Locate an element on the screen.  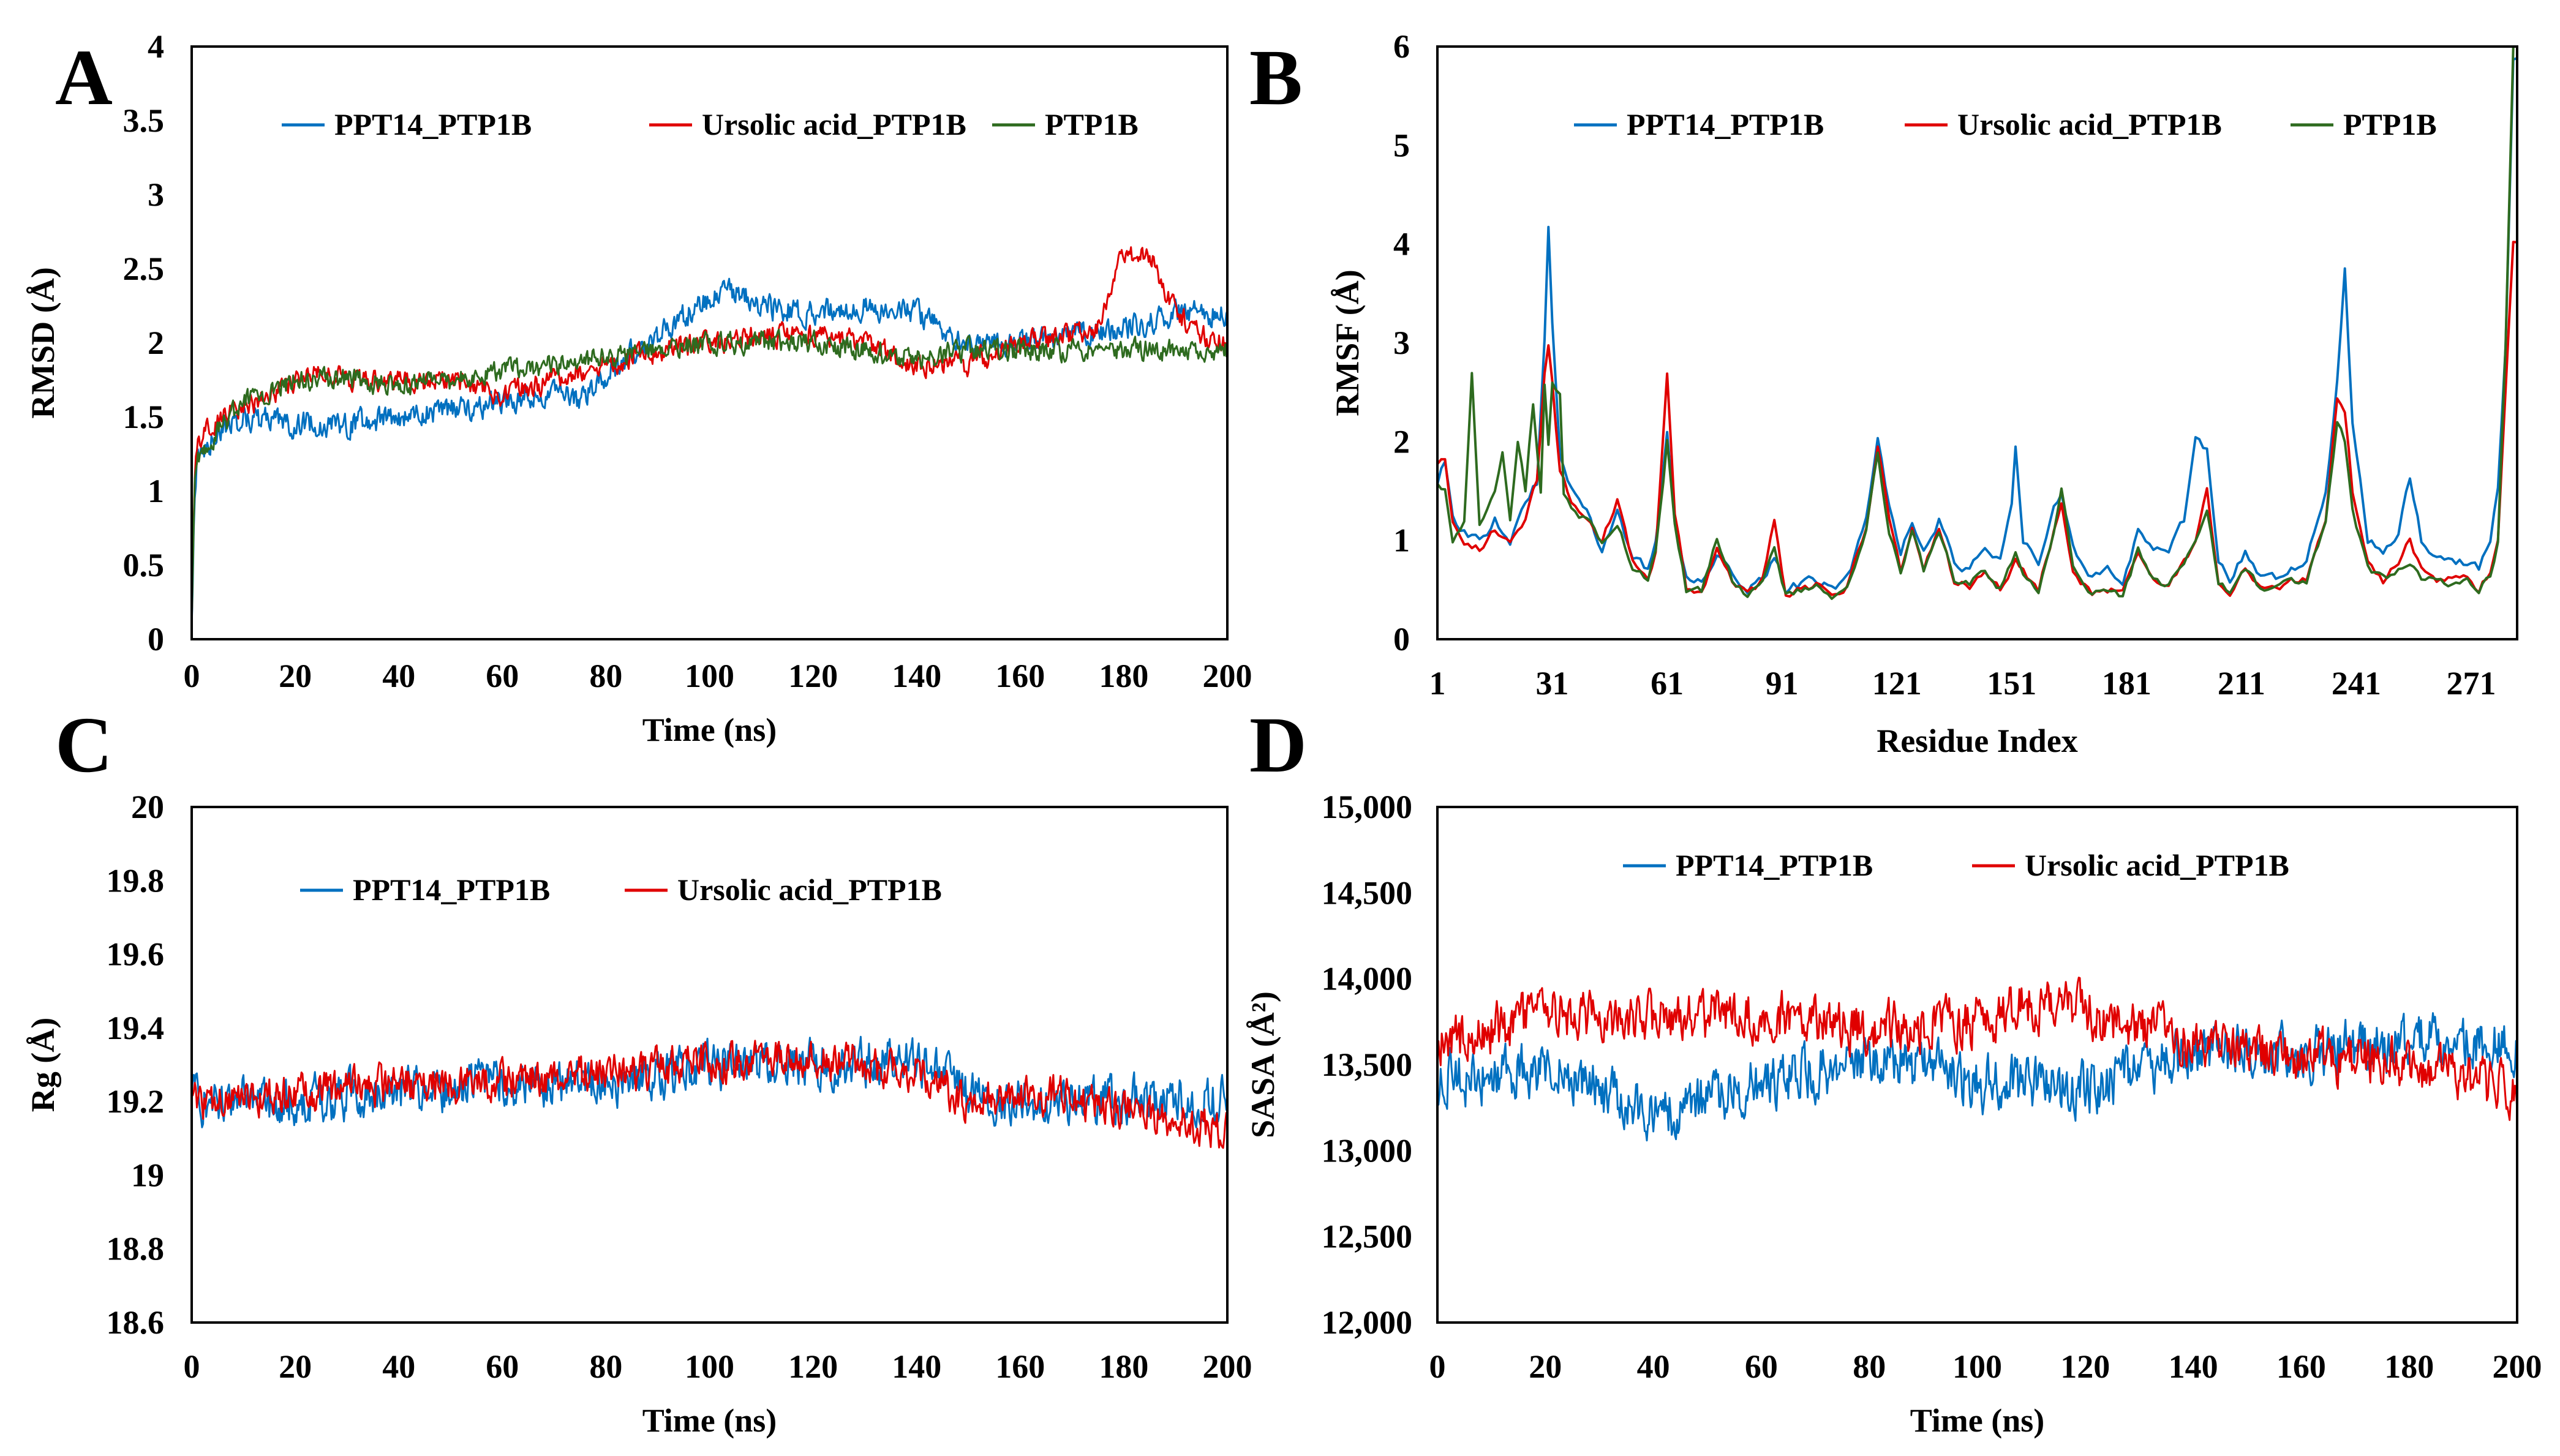
y-tick-label: 19.2 is located at coordinates (136, 1101).